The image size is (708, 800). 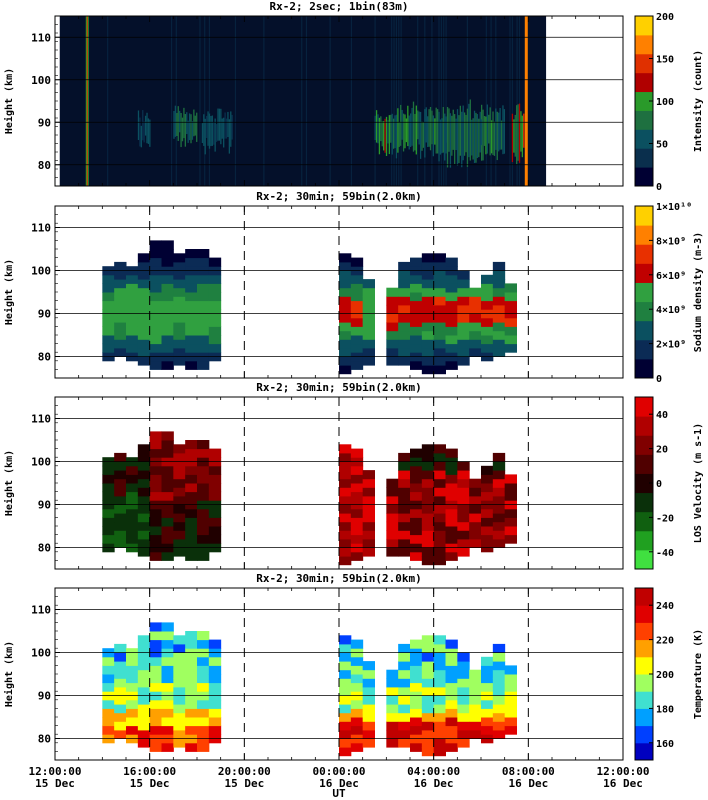 I want to click on colorbar-tick-label: 8×10⁹, so click(x=671, y=241).